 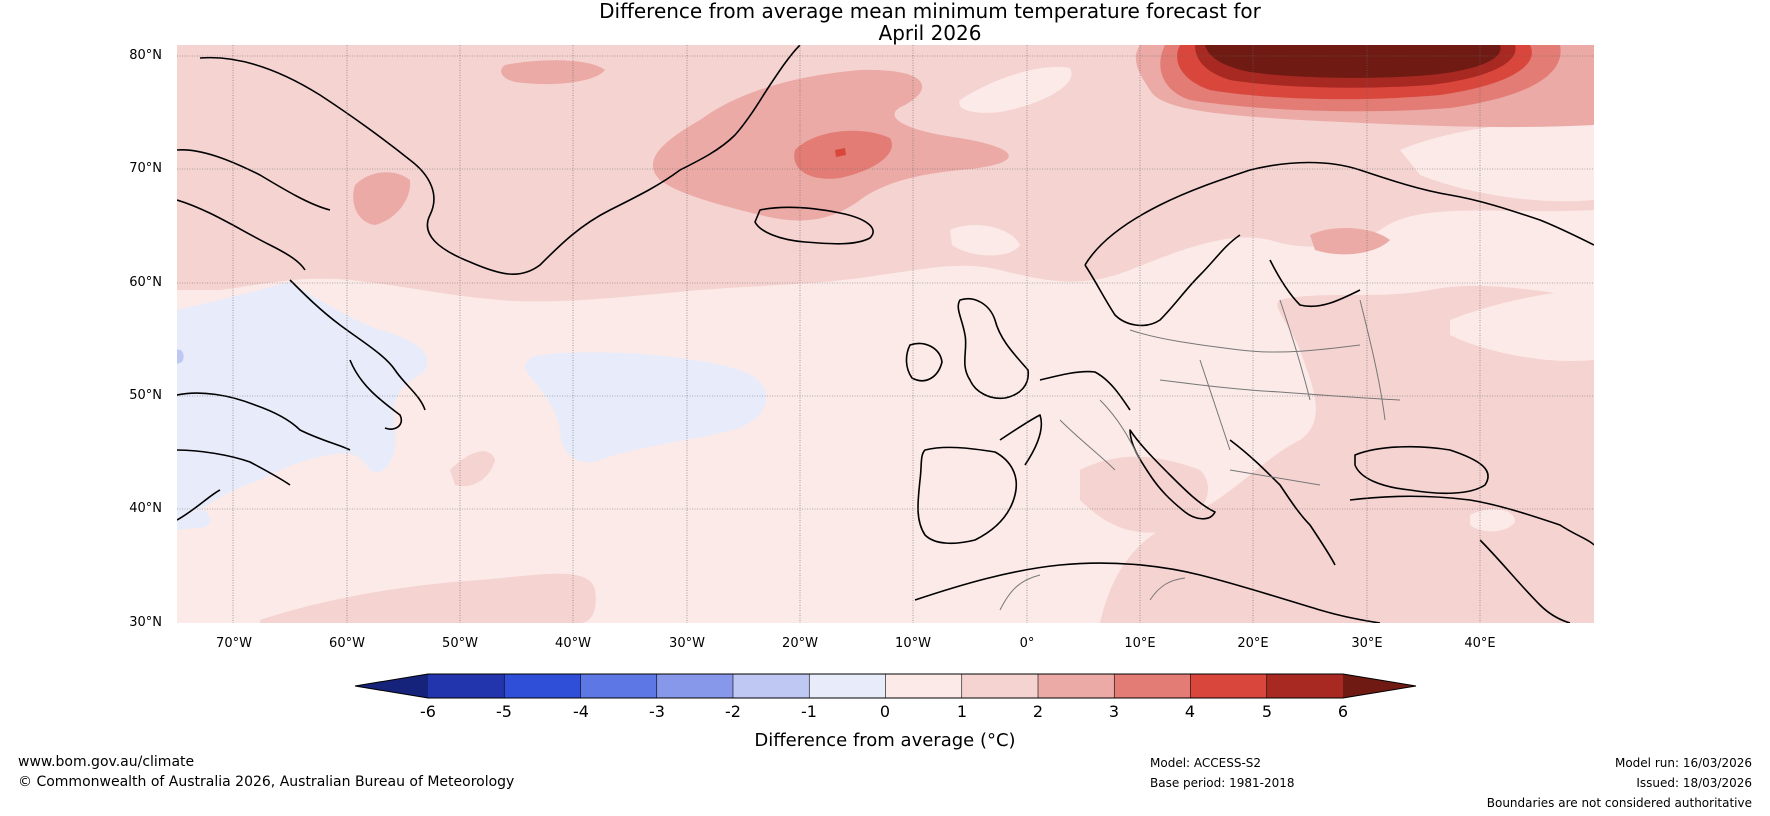 I want to click on lon-label-10e: 10°E, so click(x=1140, y=643).